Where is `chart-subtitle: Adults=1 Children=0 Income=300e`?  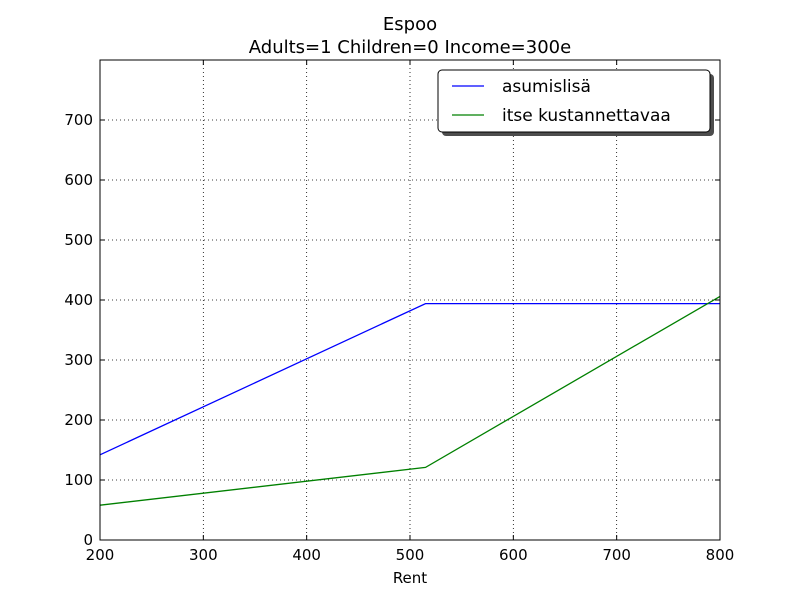
chart-subtitle: Adults=1 Children=0 Income=300e is located at coordinates (410, 47).